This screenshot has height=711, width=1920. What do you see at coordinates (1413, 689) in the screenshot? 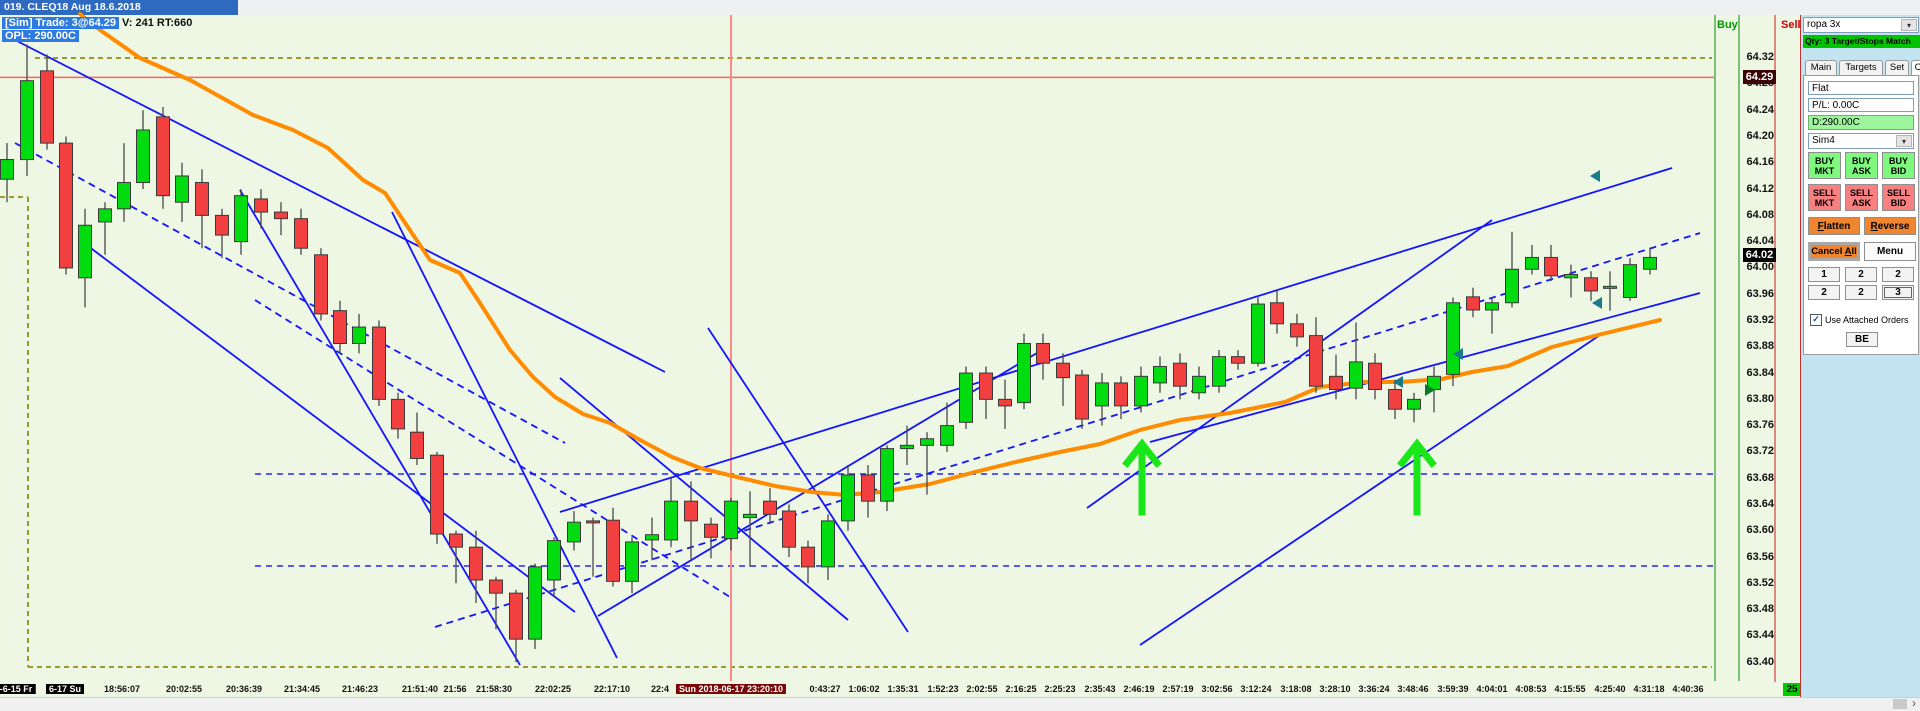
I see `time-tick: 3:48:46` at bounding box center [1413, 689].